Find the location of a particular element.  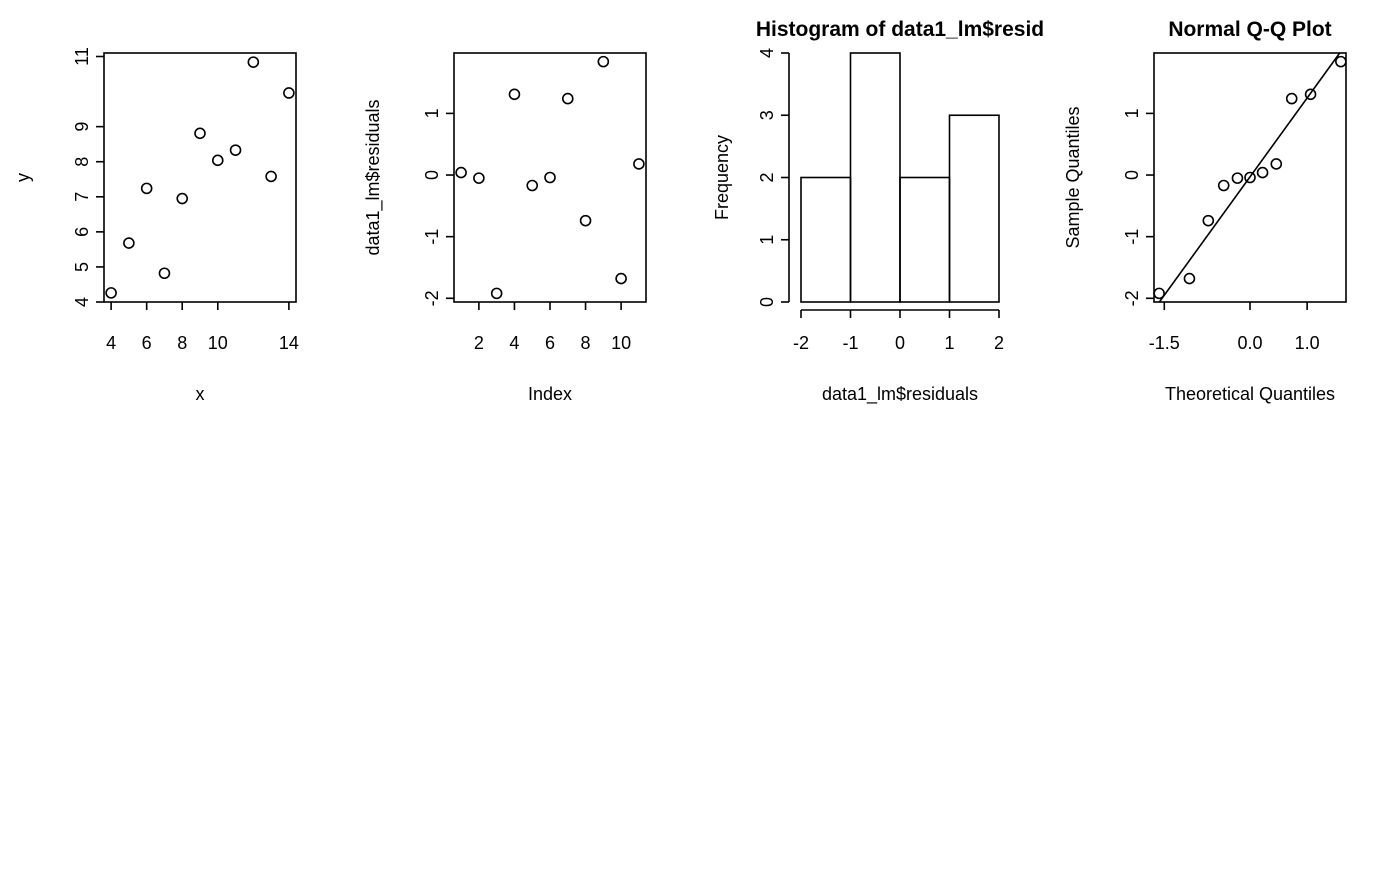

chart-3-y-axis-label: Frequency is located at coordinates (722, 177).